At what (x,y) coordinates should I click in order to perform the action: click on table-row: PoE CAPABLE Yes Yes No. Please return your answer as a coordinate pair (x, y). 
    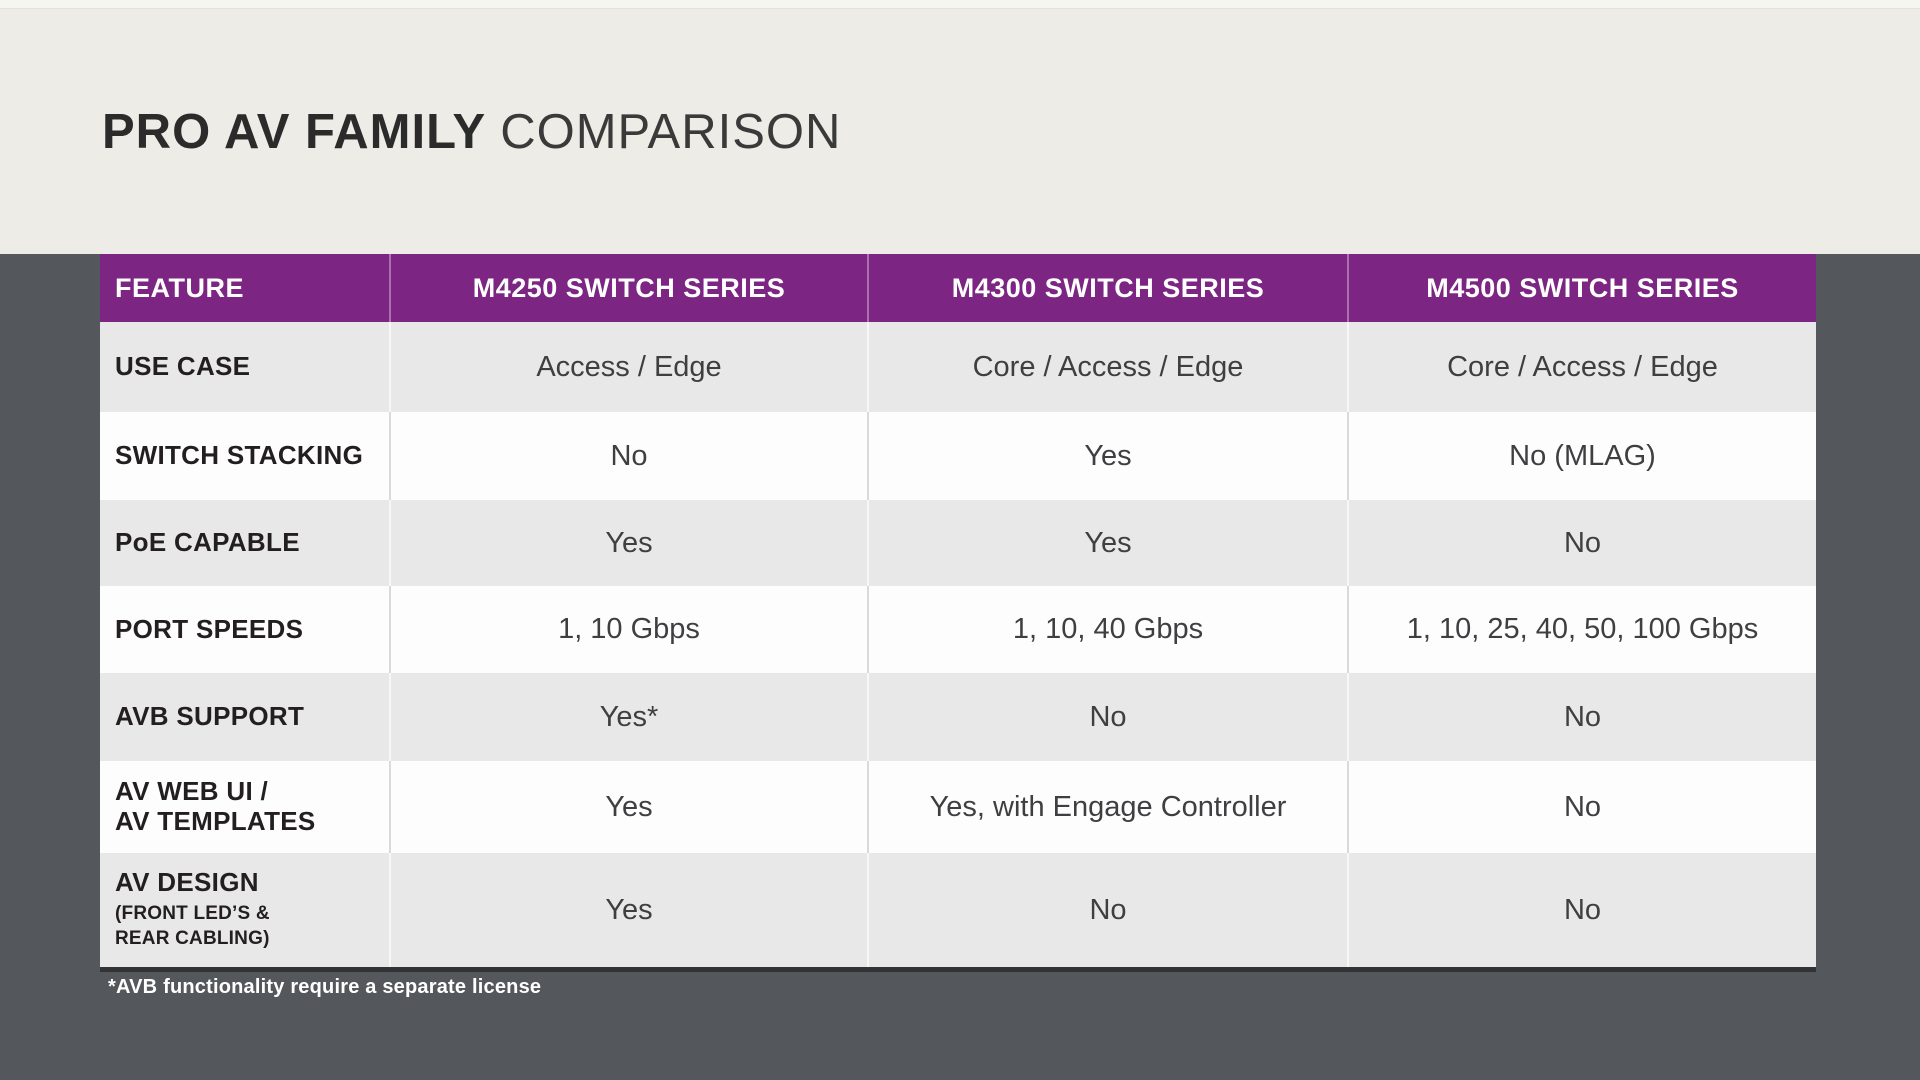
    Looking at the image, I should click on (958, 543).